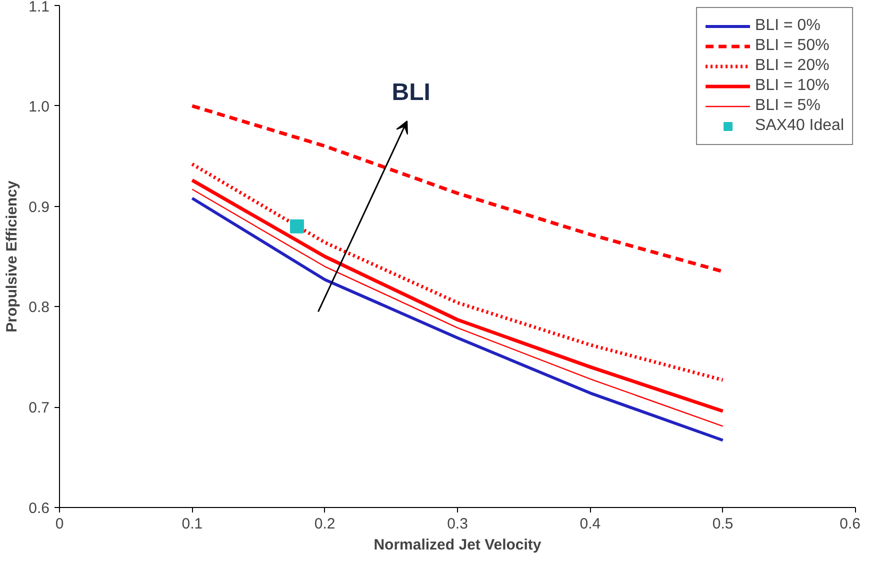 The width and height of the screenshot is (870, 566). Describe the element at coordinates (39, 8) in the screenshot. I see `y-tick-label: 1.1` at that location.